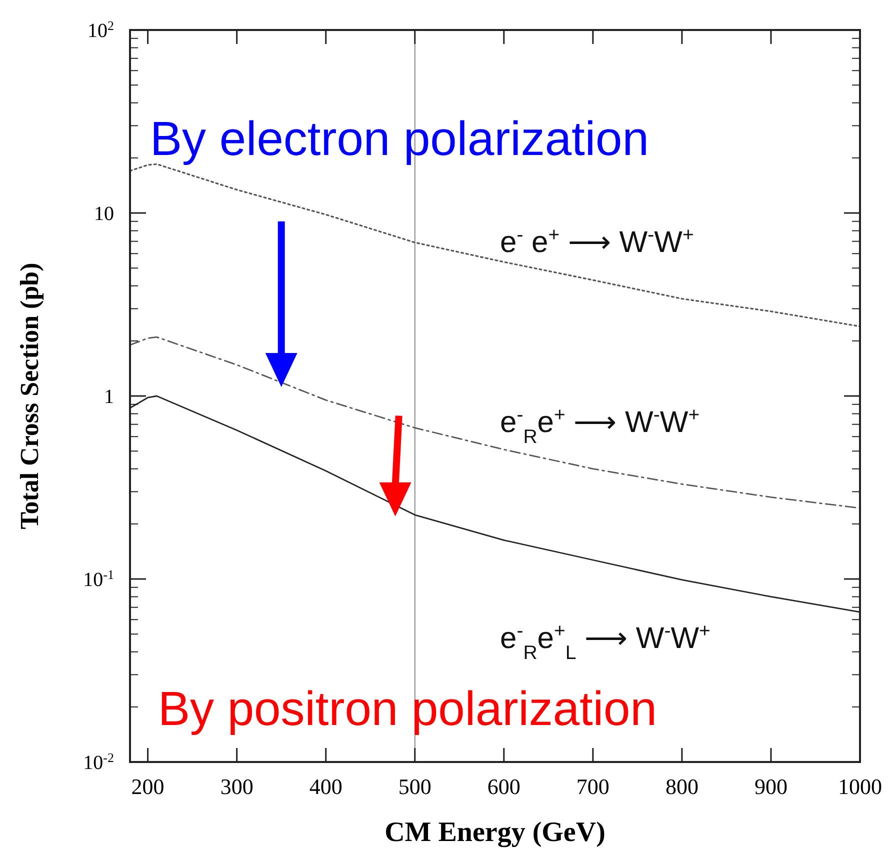 The image size is (888, 859). What do you see at coordinates (681, 786) in the screenshot?
I see `x-tick-label: 800` at bounding box center [681, 786].